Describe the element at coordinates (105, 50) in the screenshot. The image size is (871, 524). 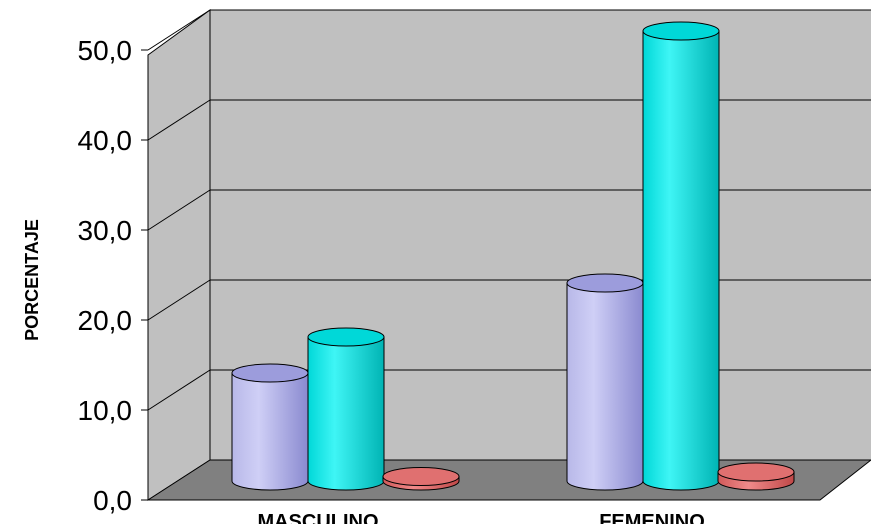
I see `y-tick-label: 50,0` at that location.